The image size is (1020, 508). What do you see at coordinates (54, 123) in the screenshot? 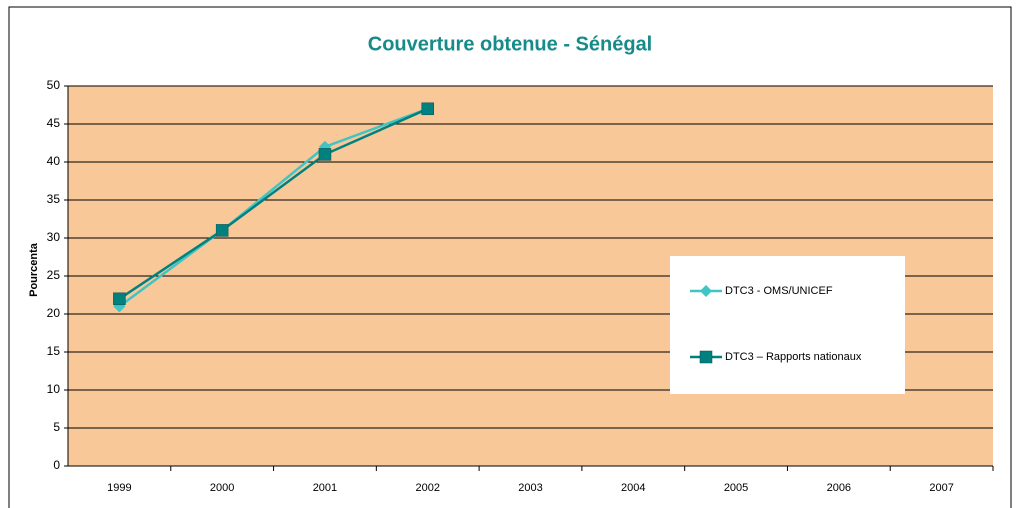
I see `y-tick-label: 45` at bounding box center [54, 123].